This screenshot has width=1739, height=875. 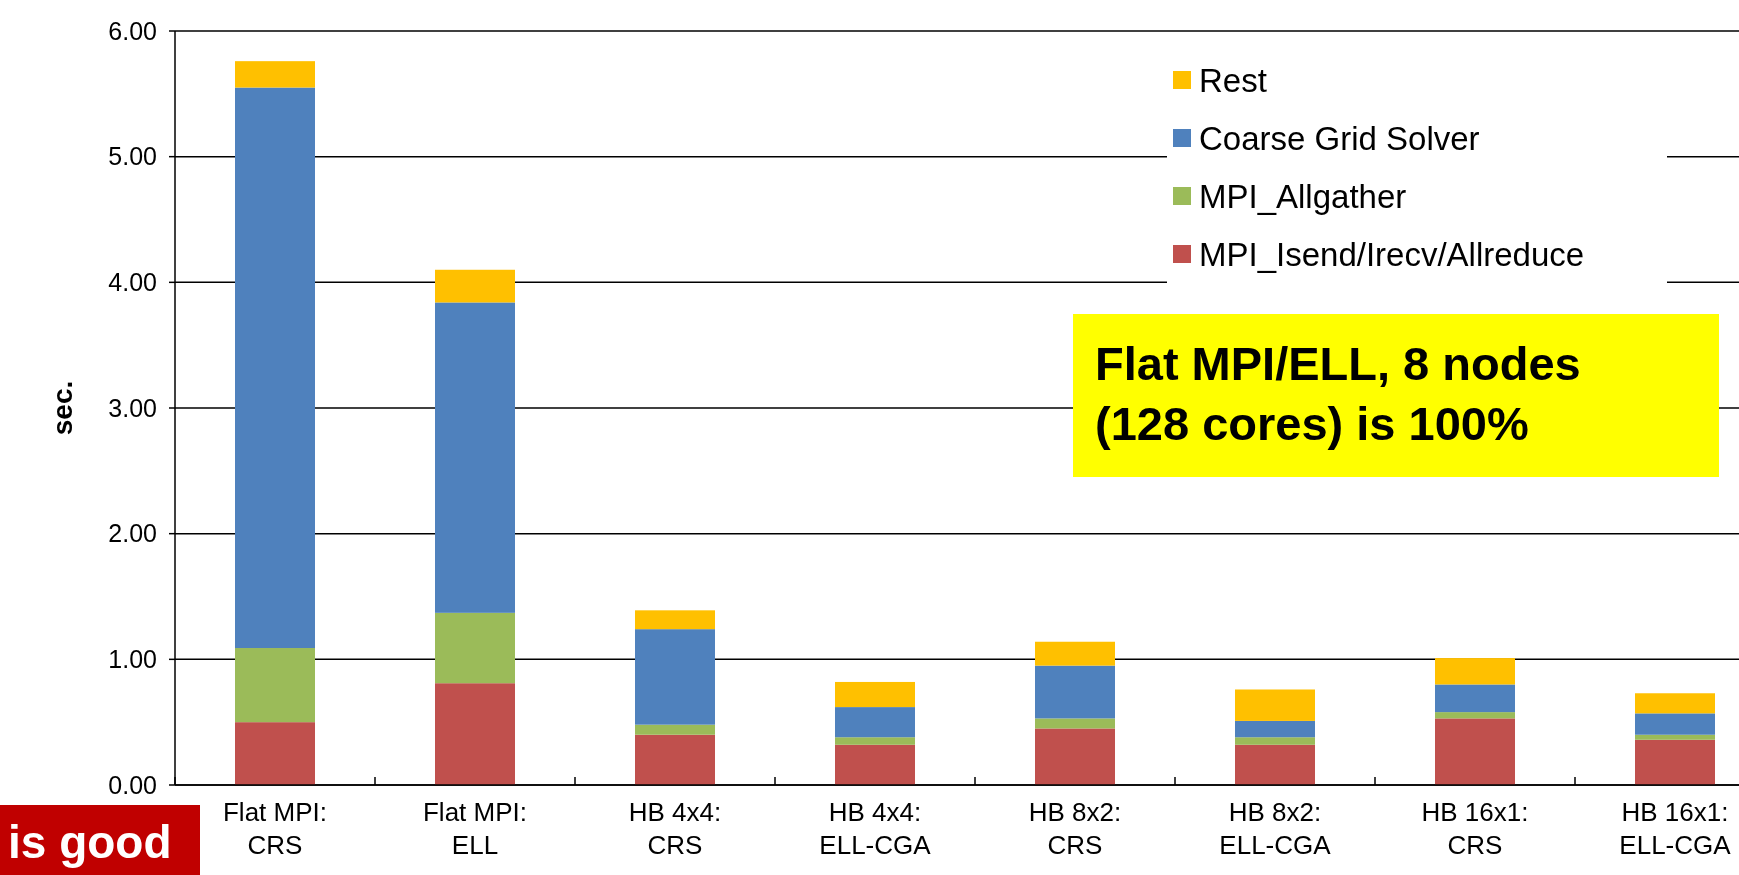 What do you see at coordinates (675, 828) in the screenshot?
I see `x-tick-label: HB 4x4: CRS` at bounding box center [675, 828].